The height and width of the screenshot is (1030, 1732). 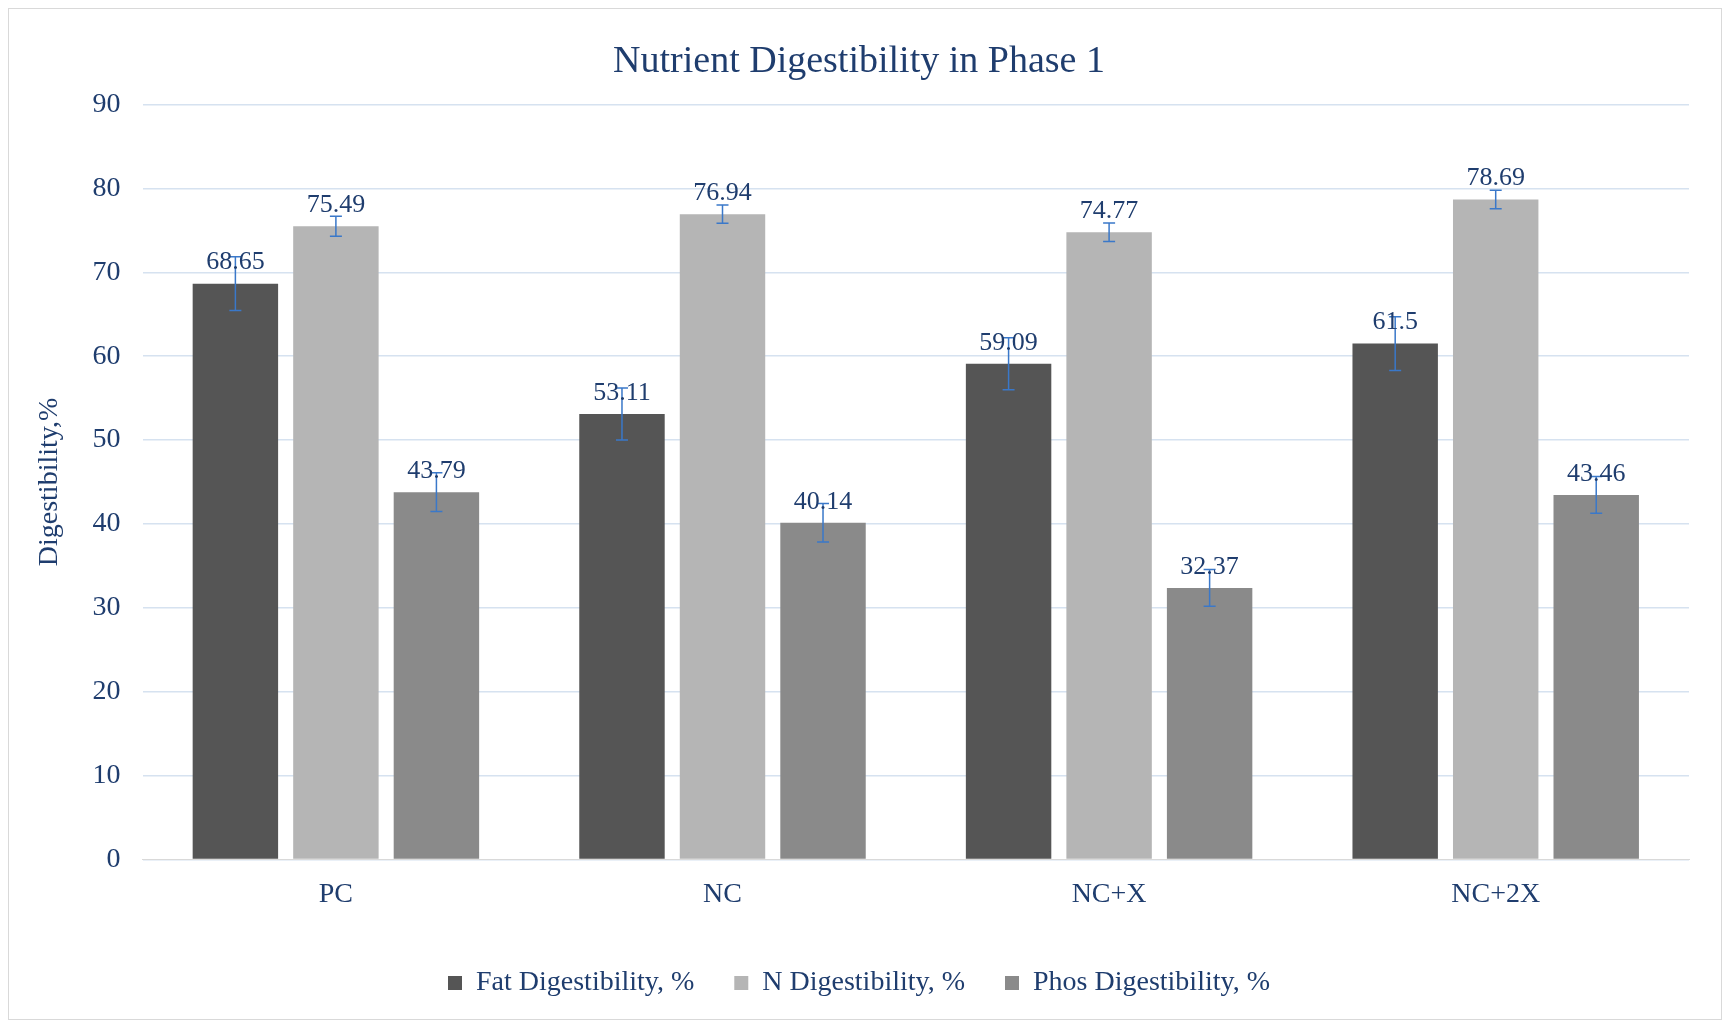 What do you see at coordinates (336, 892) in the screenshot?
I see `x-tick-label: PC` at bounding box center [336, 892].